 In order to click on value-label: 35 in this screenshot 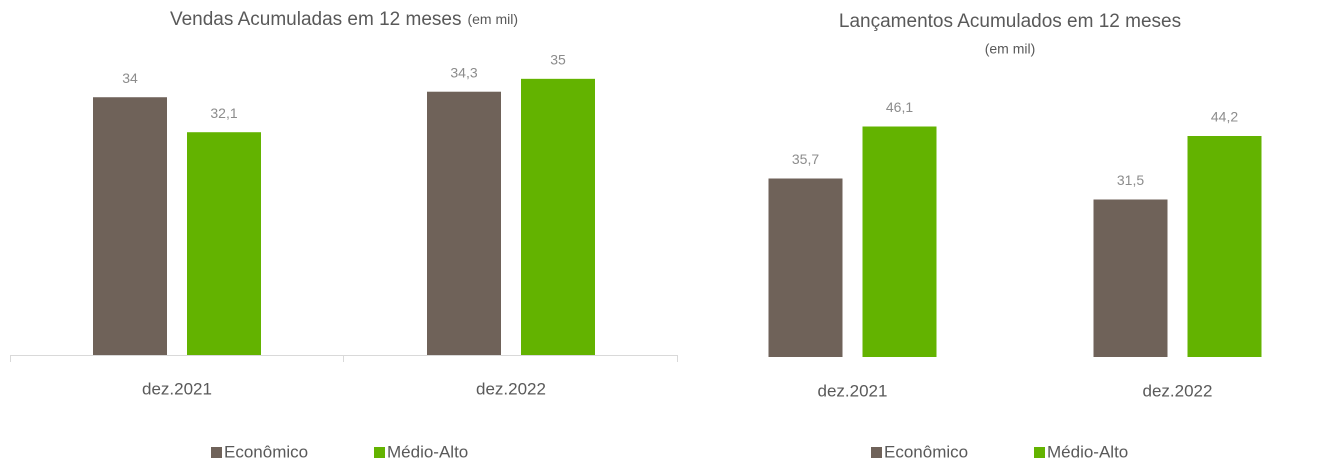, I will do `click(558, 60)`.